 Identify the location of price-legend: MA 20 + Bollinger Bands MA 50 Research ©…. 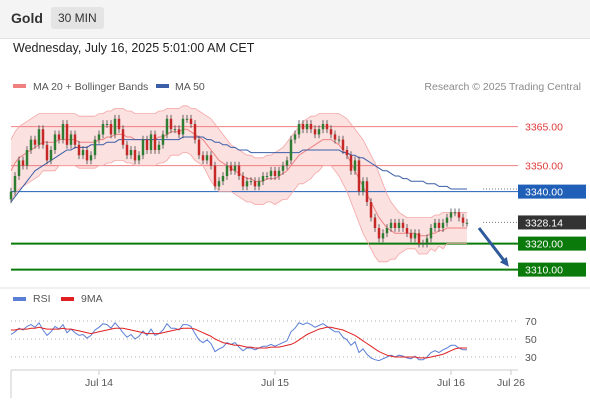
(297, 87).